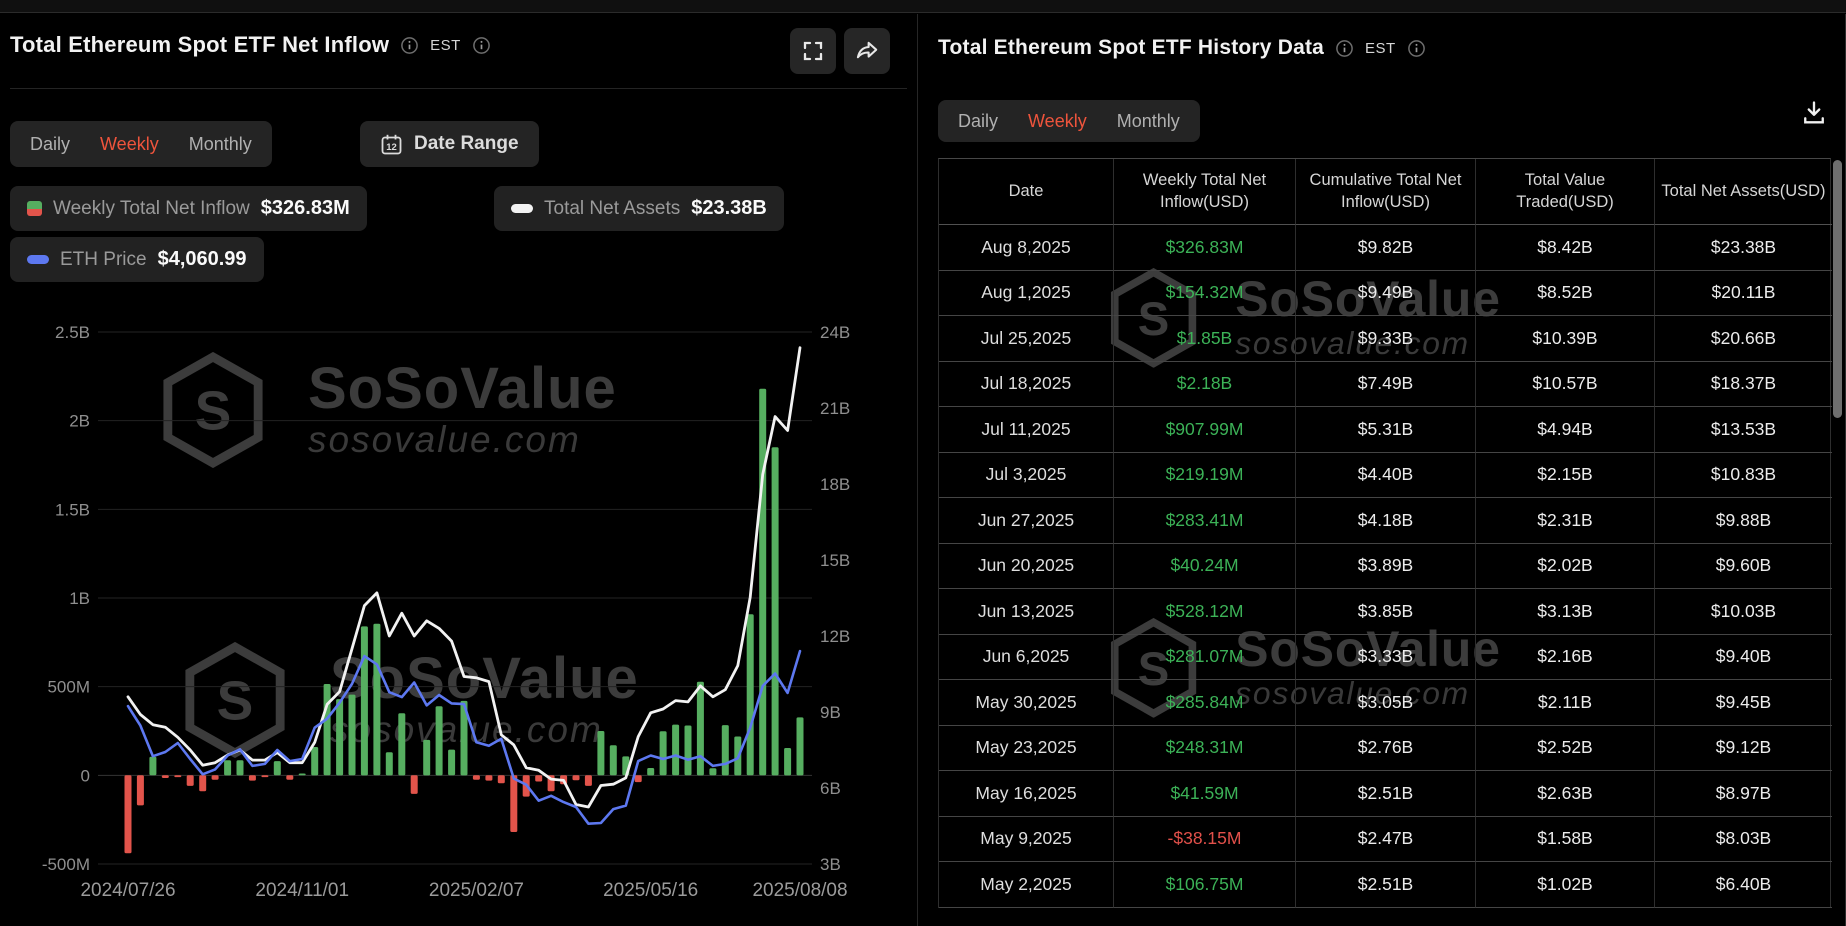 The height and width of the screenshot is (926, 1846). I want to click on table-cell: Jun 13,2025, so click(1026, 612).